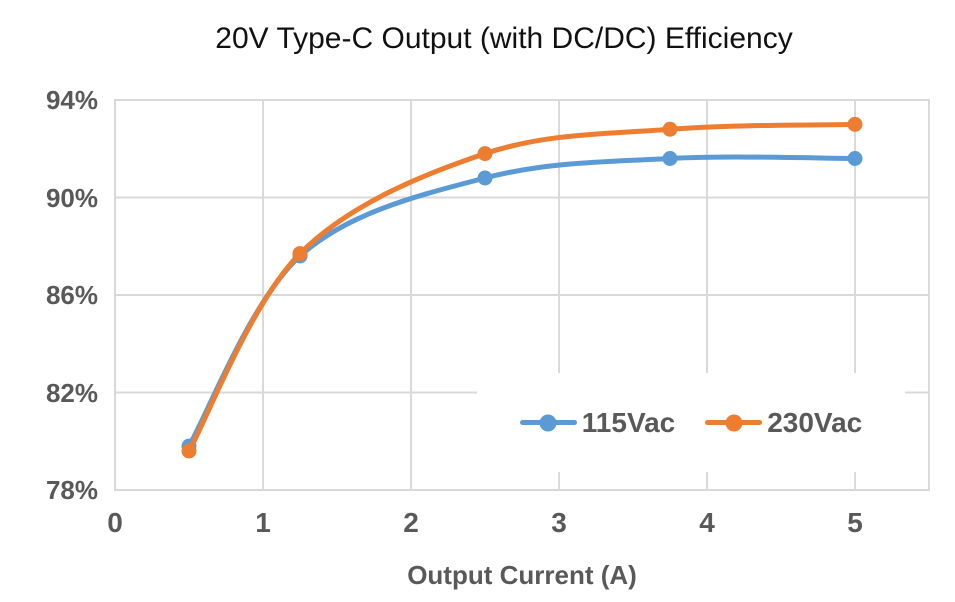  Describe the element at coordinates (559, 522) in the screenshot. I see `x-tick-label: 3` at that location.